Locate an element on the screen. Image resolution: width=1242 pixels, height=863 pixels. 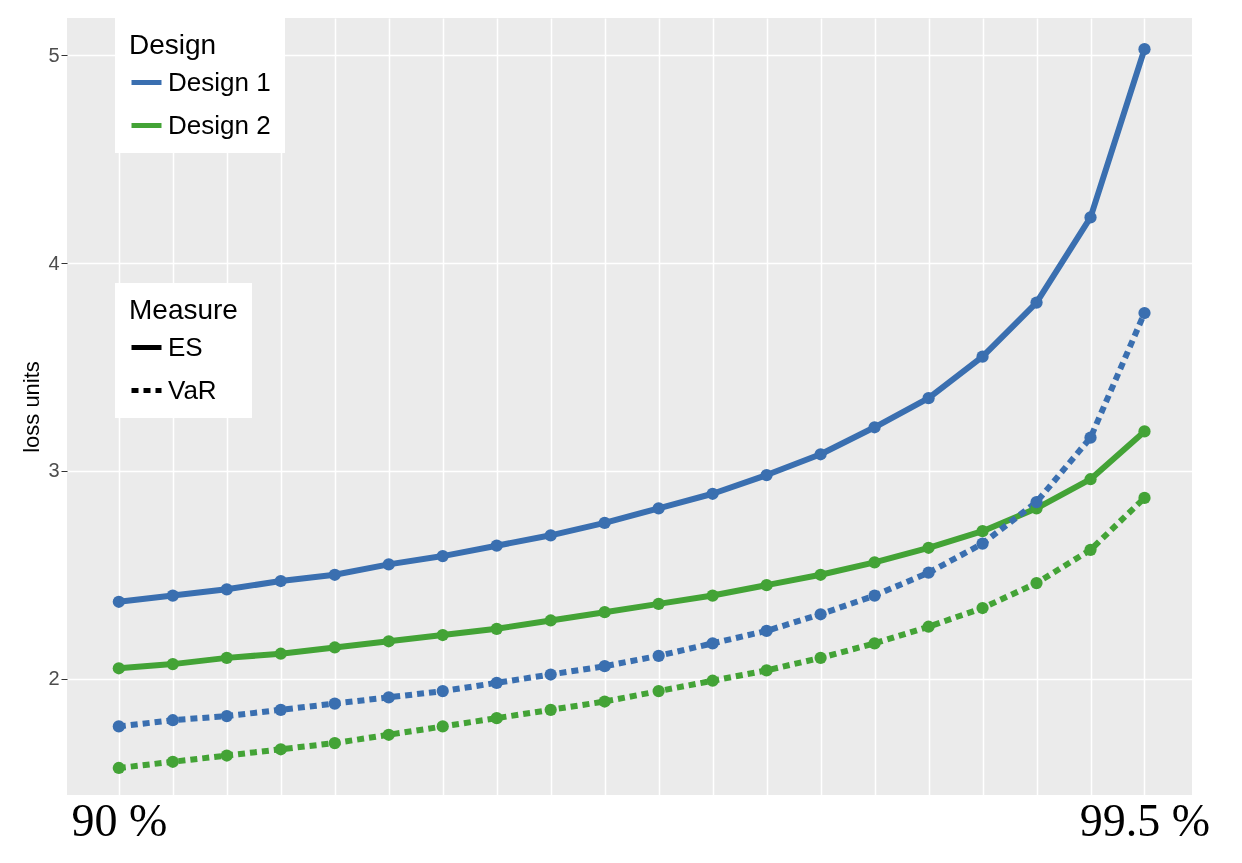
annotation: Measure is located at coordinates (183, 309).